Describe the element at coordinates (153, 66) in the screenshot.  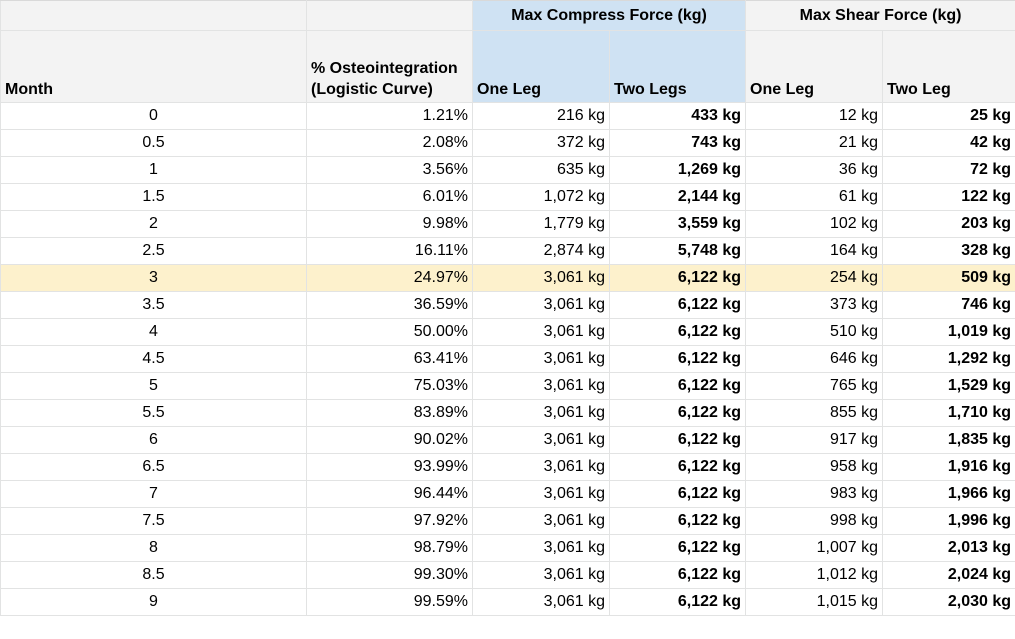
I see `month-header: Month` at that location.